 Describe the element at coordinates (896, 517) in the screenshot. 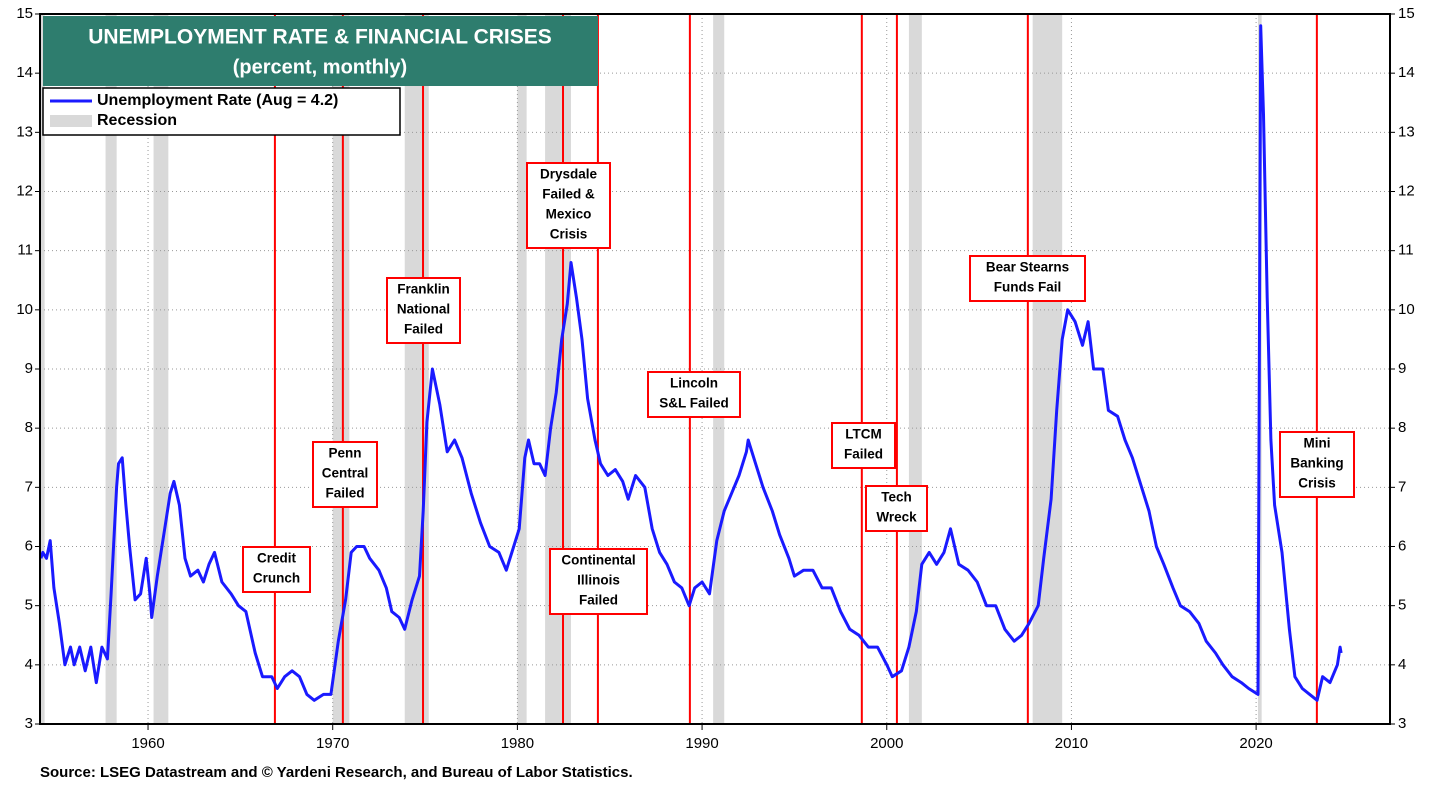

I see `annotation-text: Wreck` at that location.